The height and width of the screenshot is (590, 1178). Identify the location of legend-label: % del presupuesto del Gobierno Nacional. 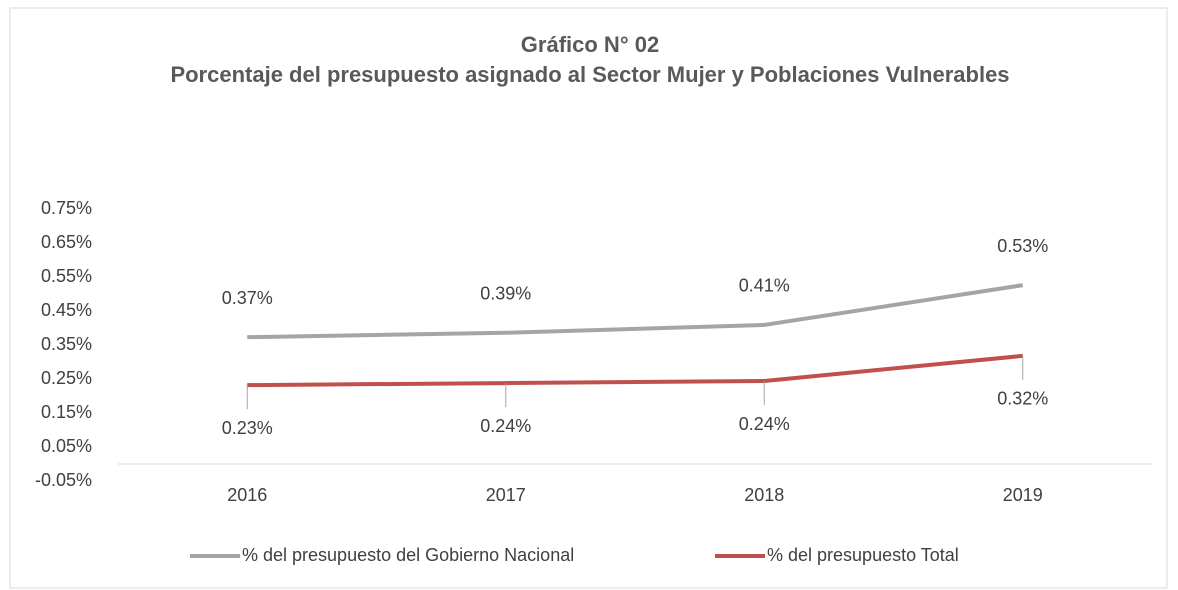
(408, 555).